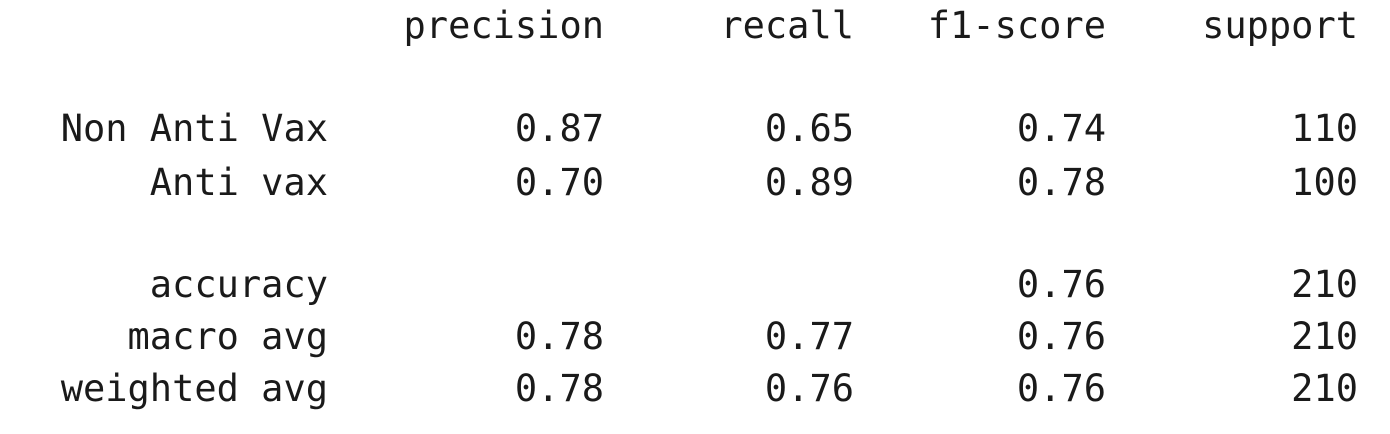 The height and width of the screenshot is (434, 1390). Describe the element at coordinates (695, 26) in the screenshot. I see `header-row: precision recall f1-score support` at that location.